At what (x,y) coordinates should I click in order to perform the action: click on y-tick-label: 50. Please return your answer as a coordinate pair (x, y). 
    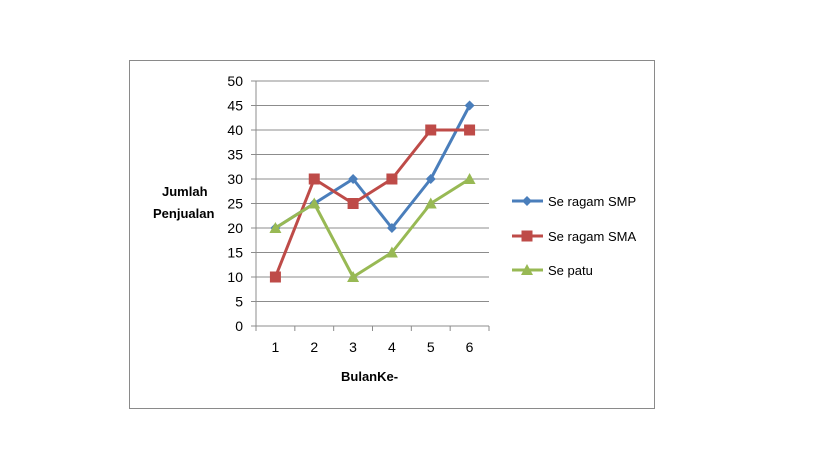
    Looking at the image, I should click on (235, 81).